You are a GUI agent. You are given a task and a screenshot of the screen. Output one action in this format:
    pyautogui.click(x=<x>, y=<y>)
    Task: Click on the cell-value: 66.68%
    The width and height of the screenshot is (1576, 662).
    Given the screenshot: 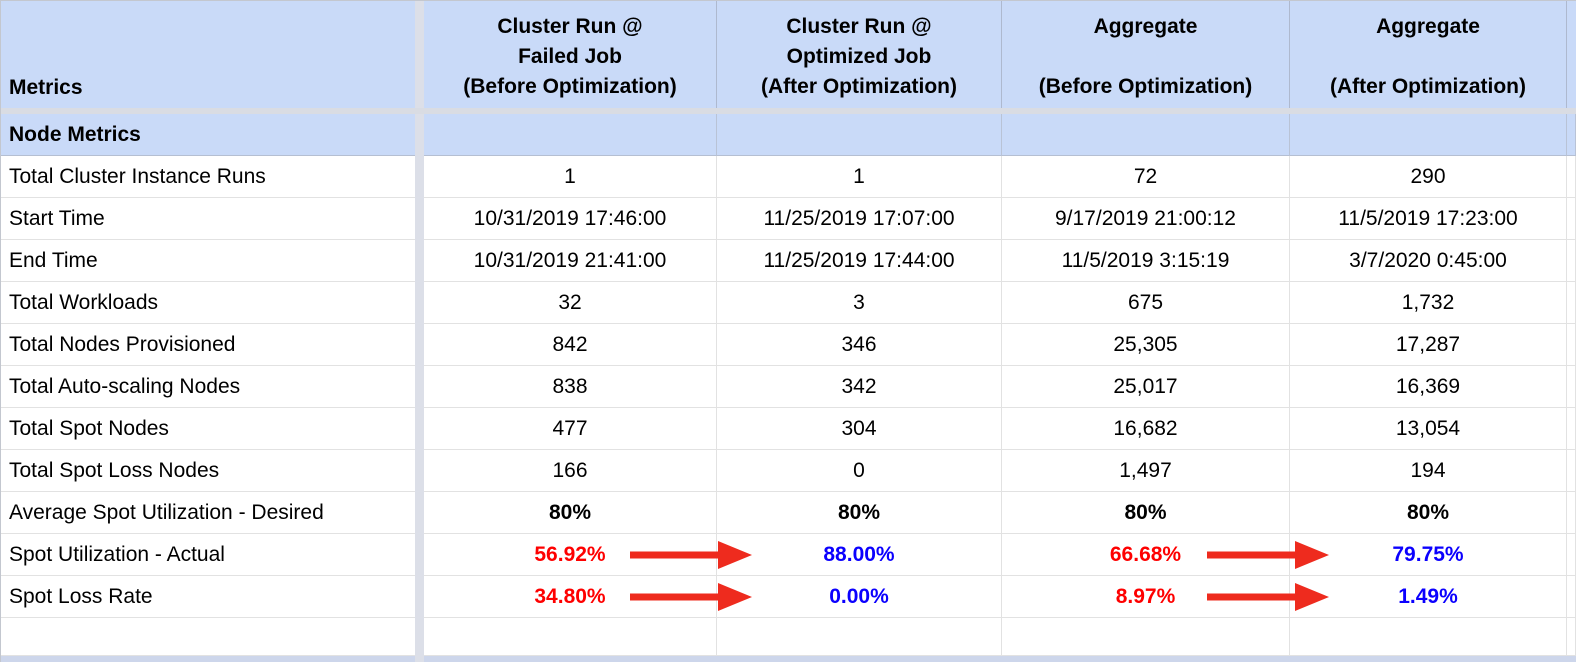 What is the action you would take?
    pyautogui.click(x=1145, y=554)
    